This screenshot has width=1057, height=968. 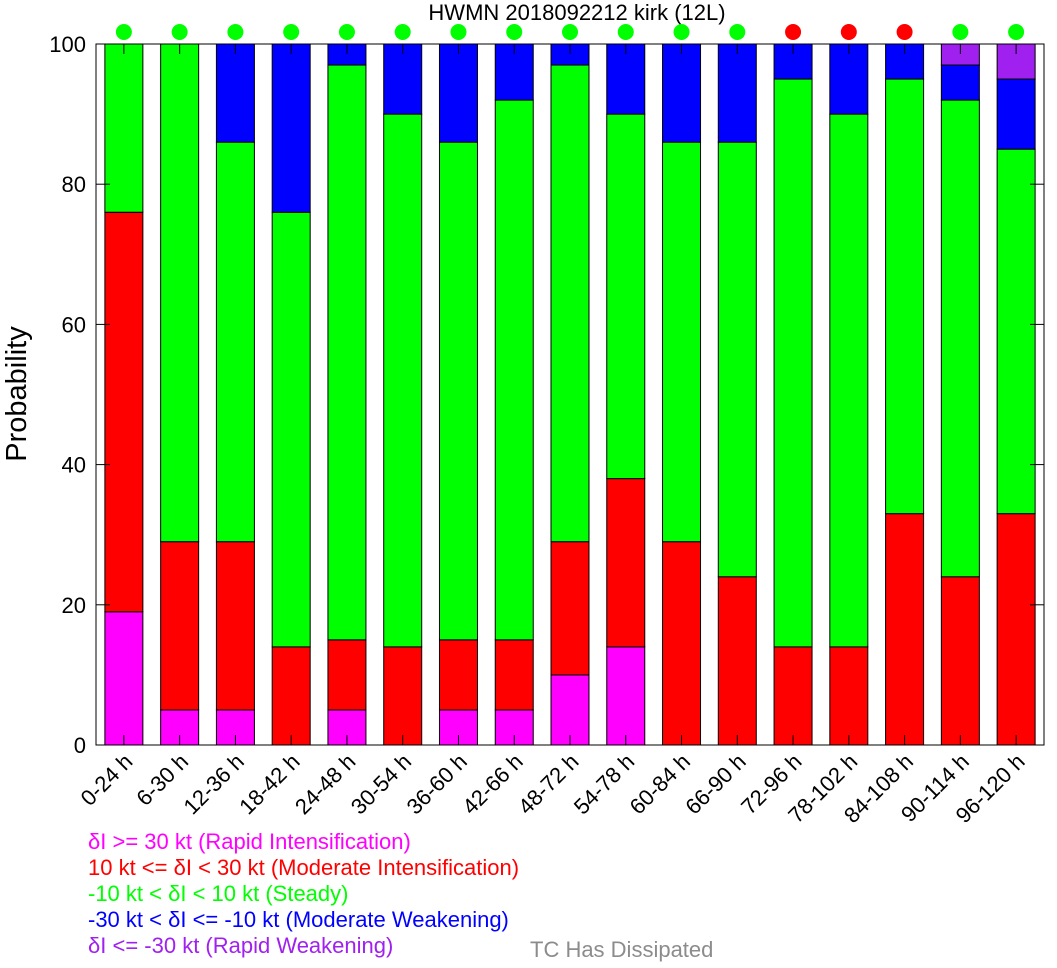 What do you see at coordinates (67, 44) in the screenshot?
I see `y-tick-label: 100` at bounding box center [67, 44].